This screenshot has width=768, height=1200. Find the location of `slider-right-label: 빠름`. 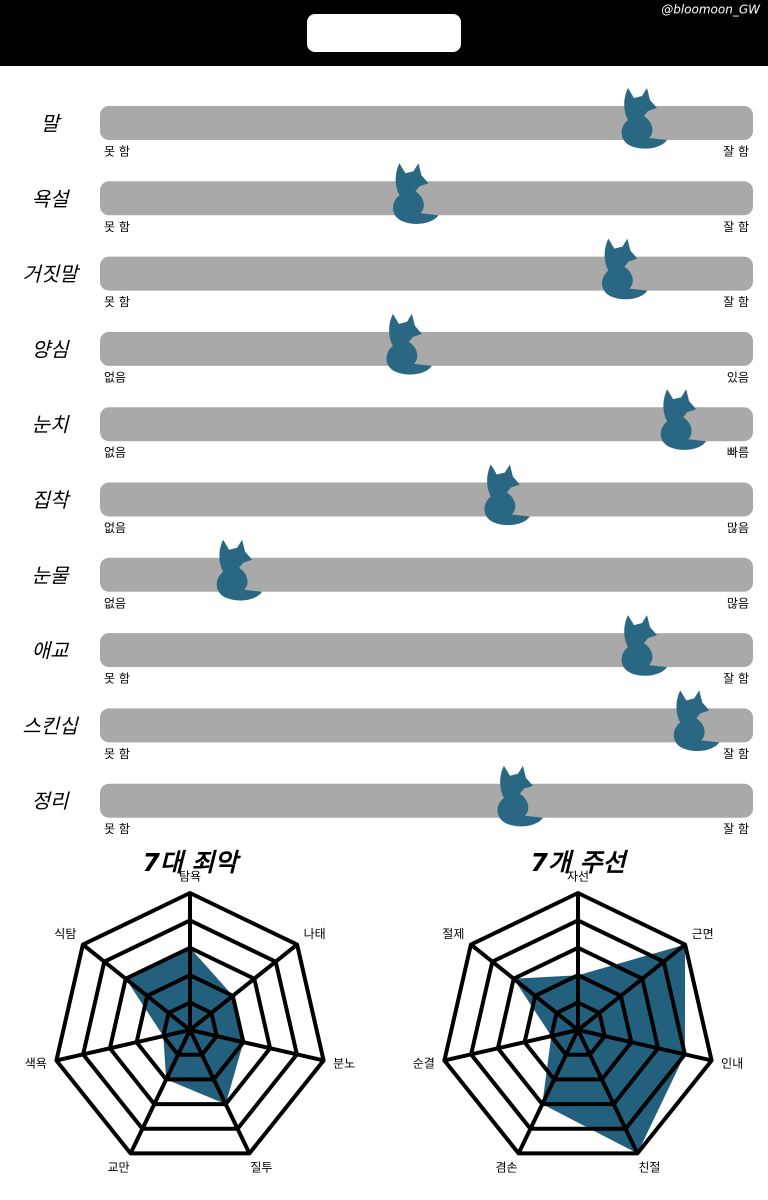

slider-right-label: 빠름 is located at coordinates (738, 453).